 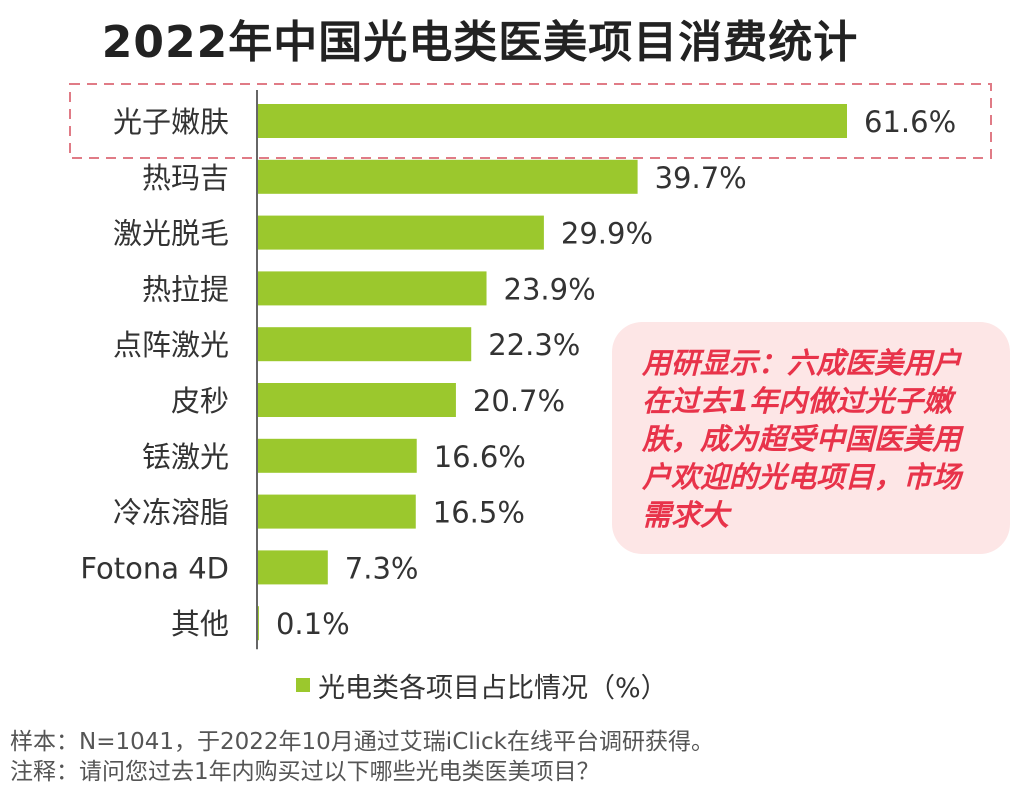 What do you see at coordinates (519, 401) in the screenshot?
I see `value-label-5: 20.7%` at bounding box center [519, 401].